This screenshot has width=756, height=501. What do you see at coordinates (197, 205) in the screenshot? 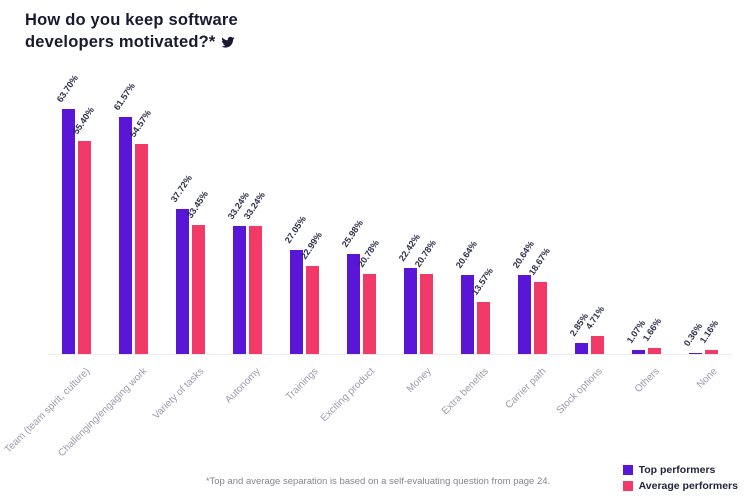
I see `value-label: 33.45%` at bounding box center [197, 205].